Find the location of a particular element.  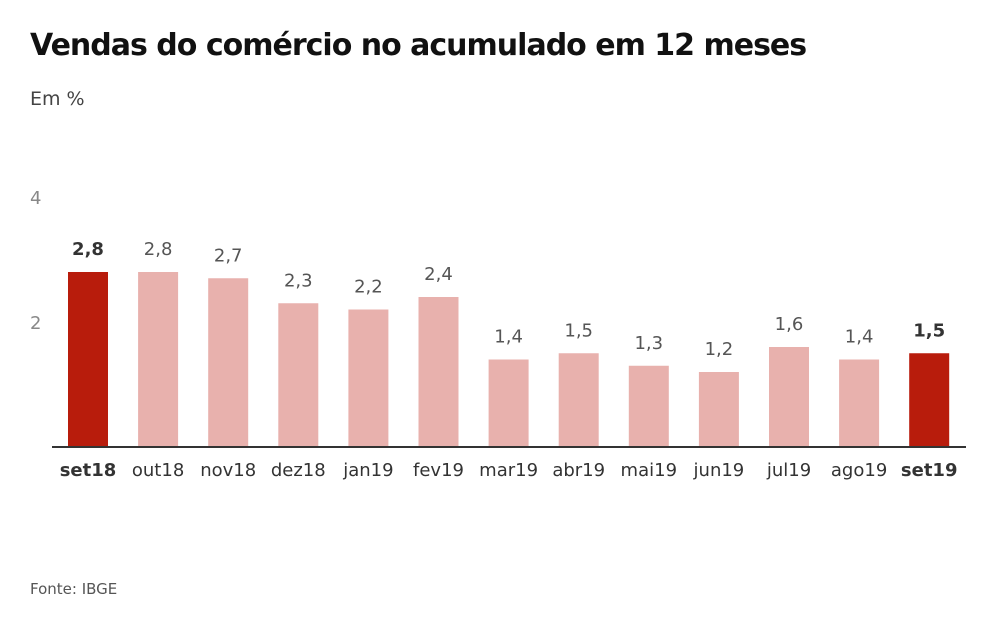

x-tick-label: jun19 is located at coordinates (719, 470).